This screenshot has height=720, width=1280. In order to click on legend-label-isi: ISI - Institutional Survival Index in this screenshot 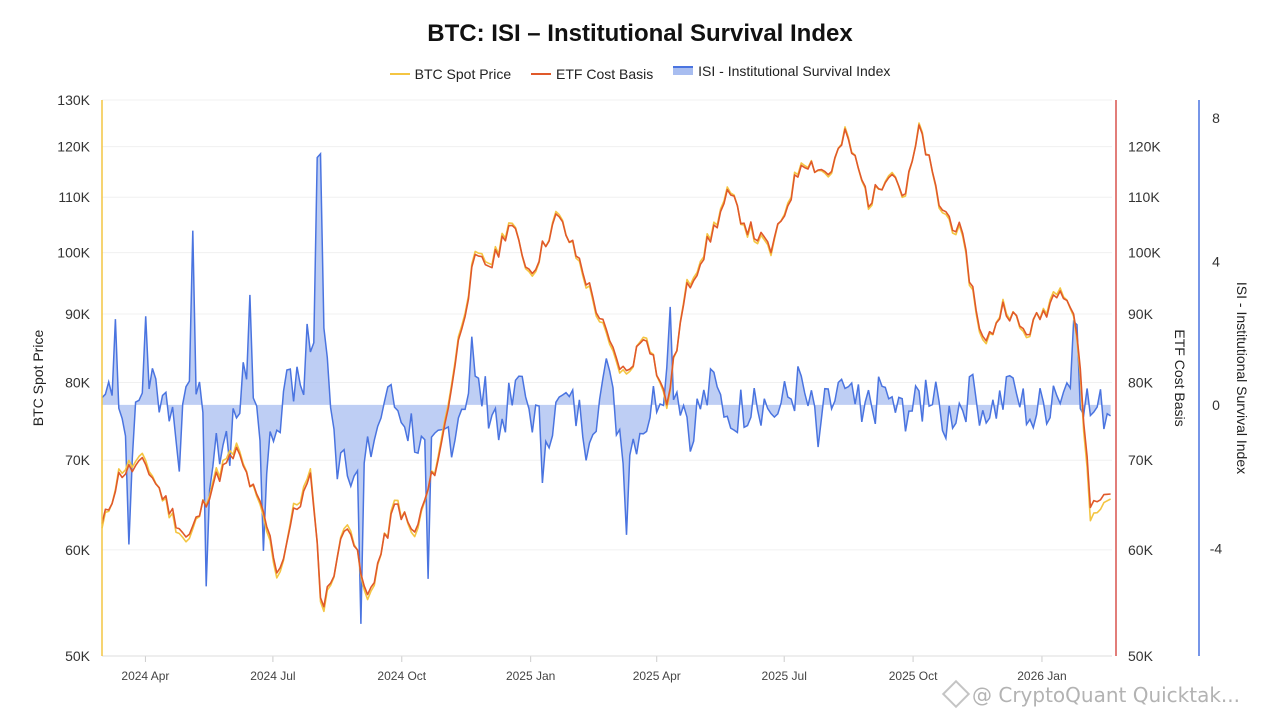, I will do `click(794, 70)`.